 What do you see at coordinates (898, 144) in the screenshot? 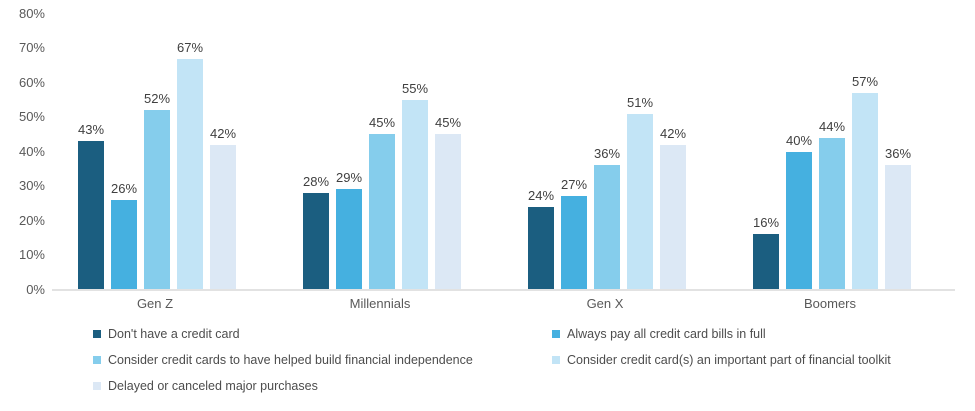
I see `bar-boomers-series-5: 36%` at bounding box center [898, 144].